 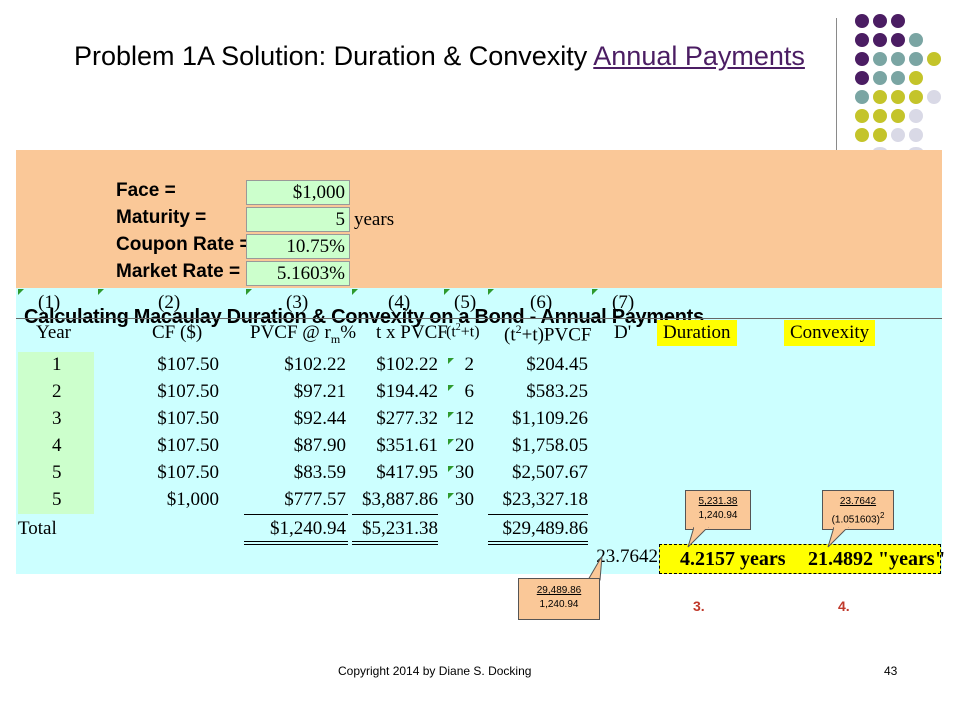 I want to click on header-pvcf: PVCF @ rm%, so click(x=303, y=334).